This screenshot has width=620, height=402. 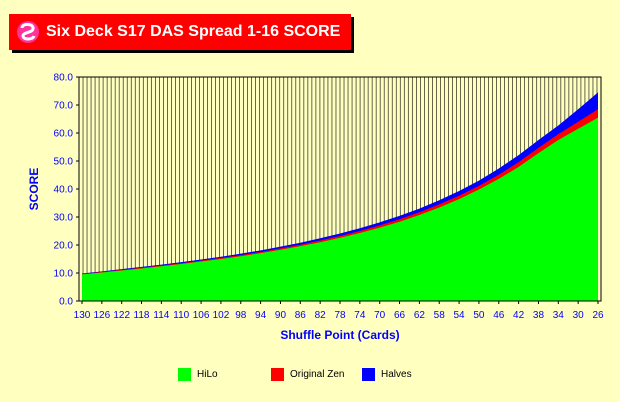 What do you see at coordinates (64, 274) in the screenshot?
I see `y-tick-label: 10.0` at bounding box center [64, 274].